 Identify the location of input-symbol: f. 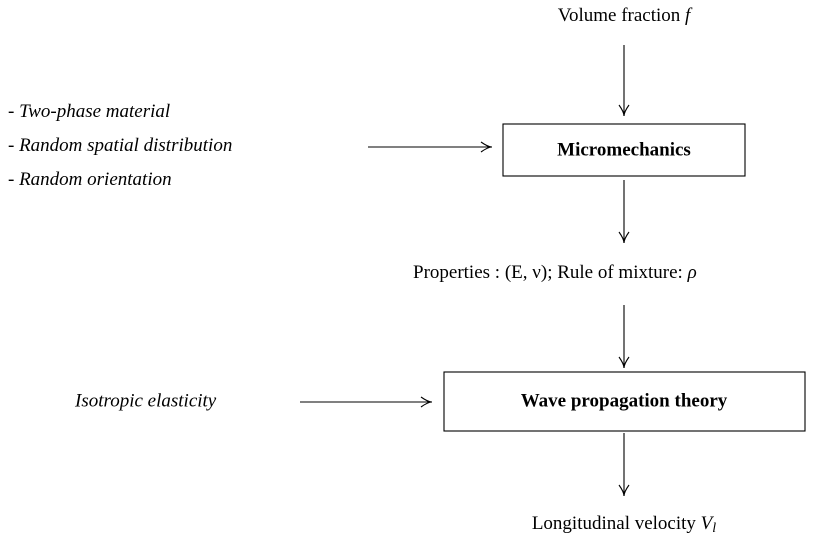
(689, 15).